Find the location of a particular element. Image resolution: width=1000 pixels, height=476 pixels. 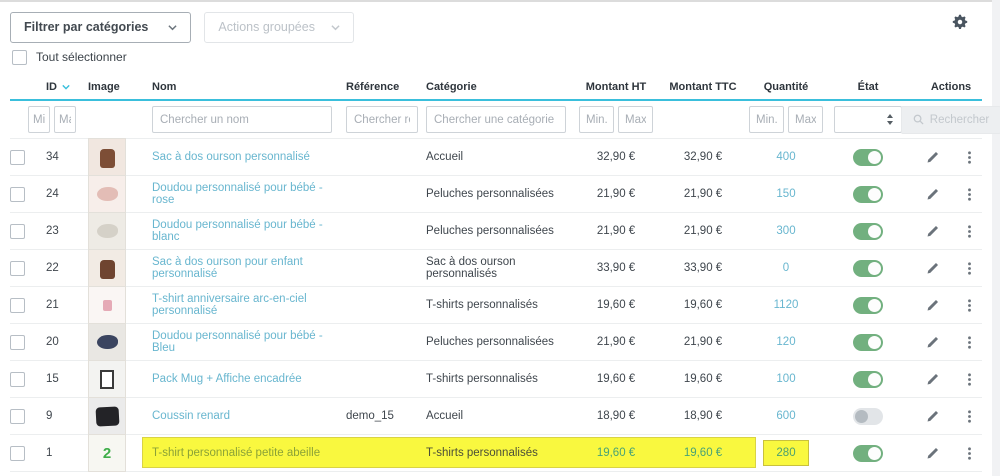

amount-ht-value: 33,90 € is located at coordinates (616, 268).